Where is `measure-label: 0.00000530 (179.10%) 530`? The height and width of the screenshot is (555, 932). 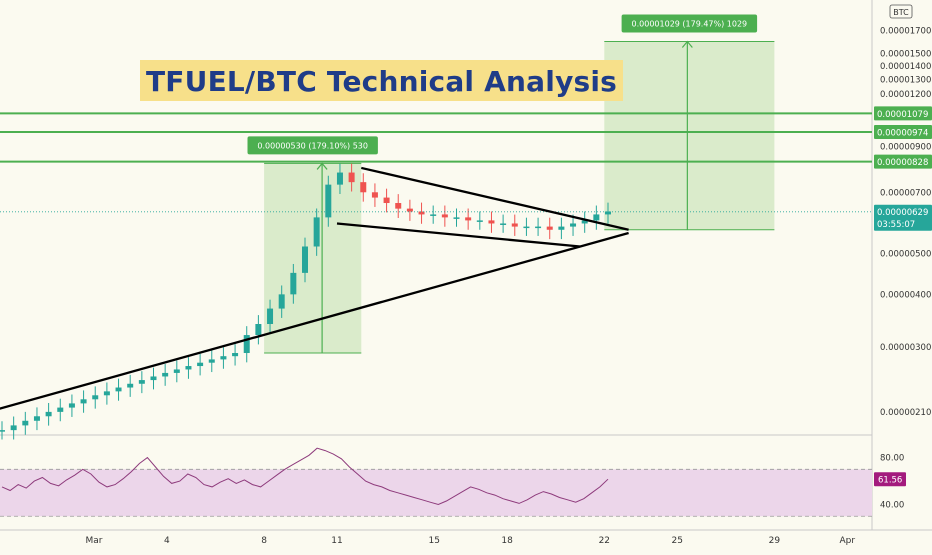
measure-label: 0.00000530 (179.10%) 530 is located at coordinates (312, 145).